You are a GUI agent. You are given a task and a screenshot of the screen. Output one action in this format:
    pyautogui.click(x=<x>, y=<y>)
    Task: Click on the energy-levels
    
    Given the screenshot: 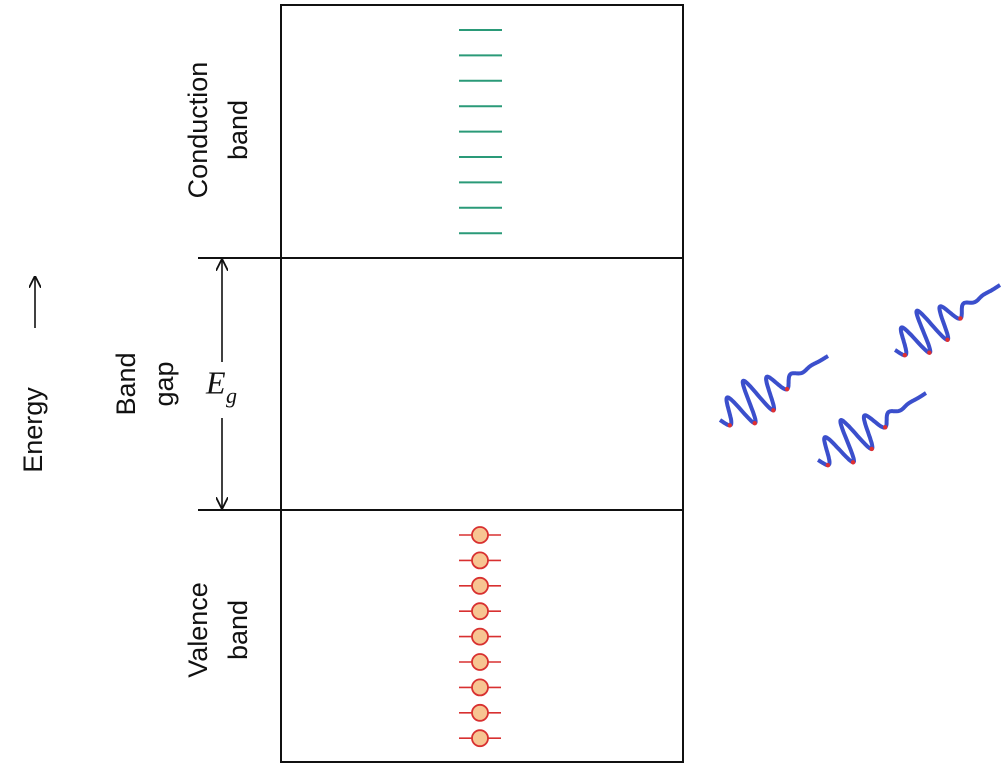 What is the action you would take?
    pyautogui.click(x=480, y=388)
    